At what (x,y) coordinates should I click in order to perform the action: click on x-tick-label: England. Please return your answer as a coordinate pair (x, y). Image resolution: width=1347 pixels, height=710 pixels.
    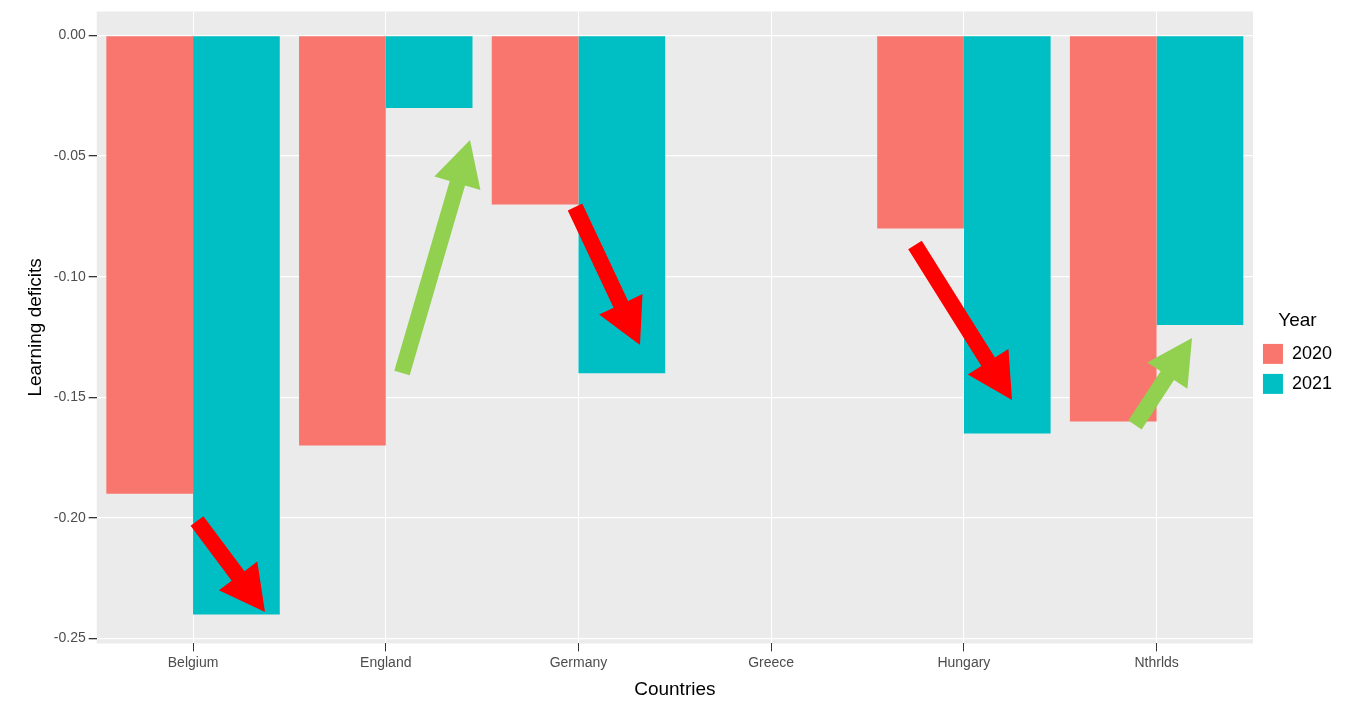
    Looking at the image, I should click on (386, 661).